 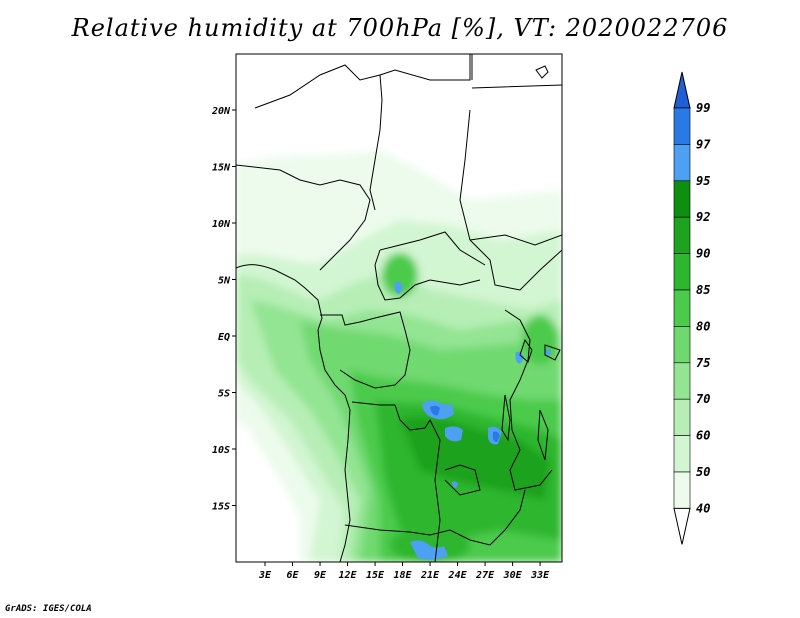 What do you see at coordinates (223, 309) in the screenshot?
I see `lat-axis: 20N 15N 10N 5N EQ 5S 10S 15S` at bounding box center [223, 309].